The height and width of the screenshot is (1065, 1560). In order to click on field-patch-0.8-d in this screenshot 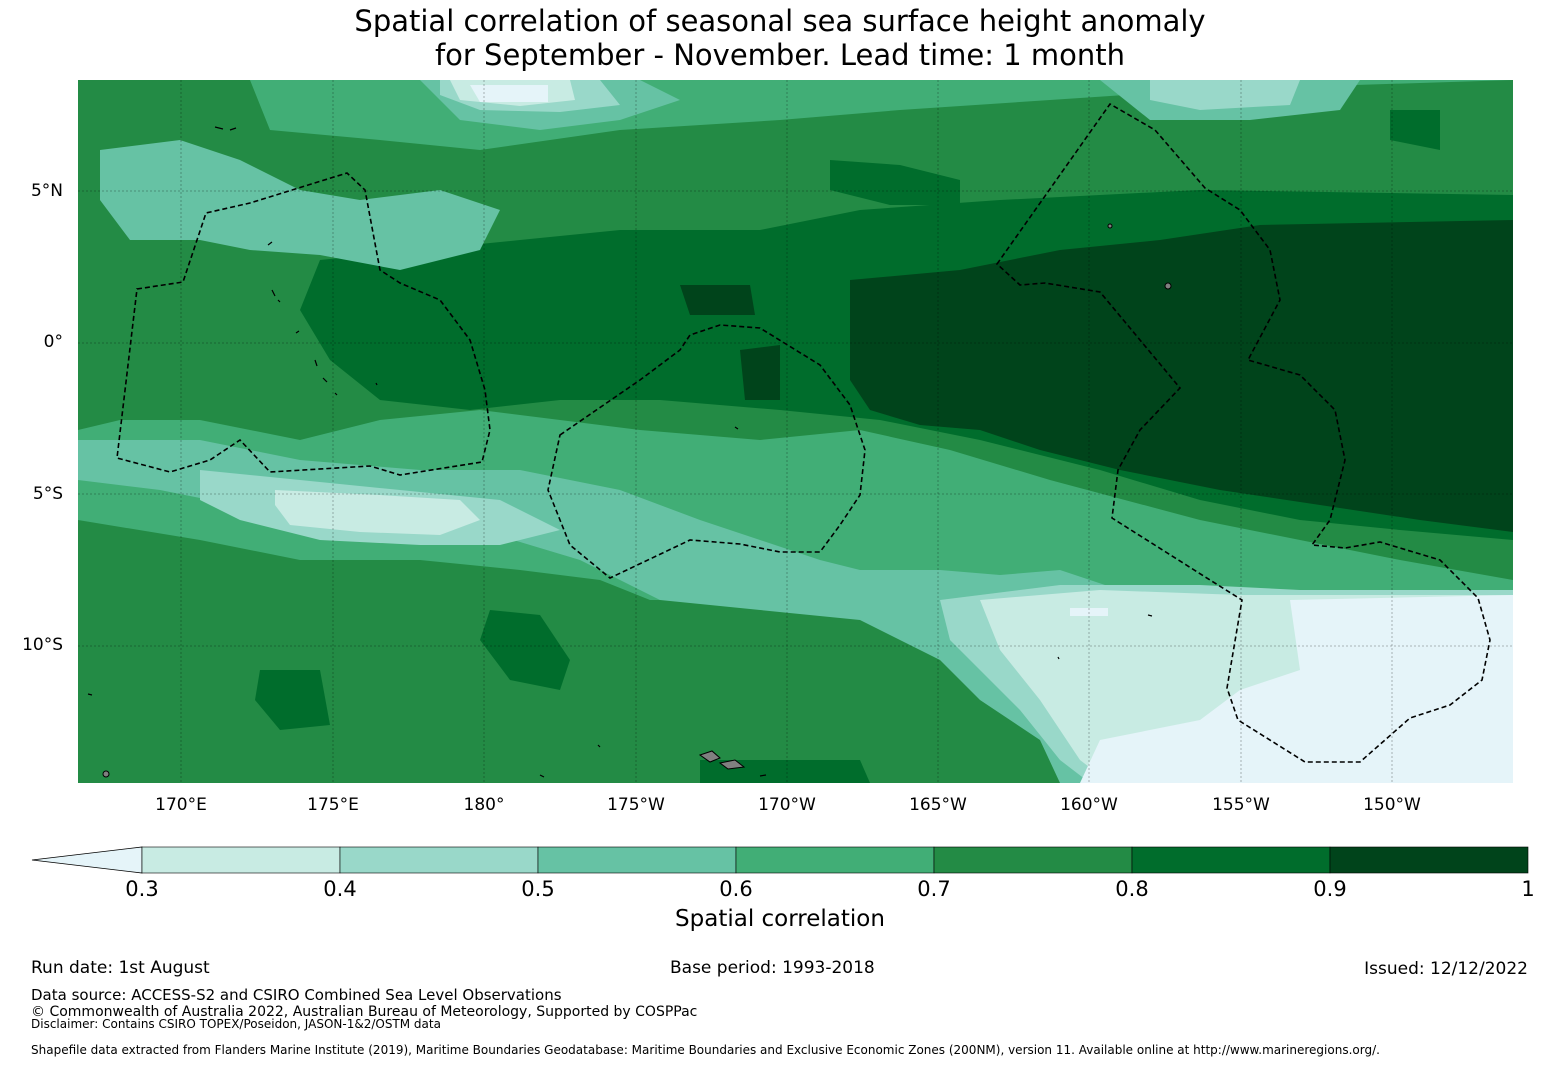, I will do `click(525, 650)`.